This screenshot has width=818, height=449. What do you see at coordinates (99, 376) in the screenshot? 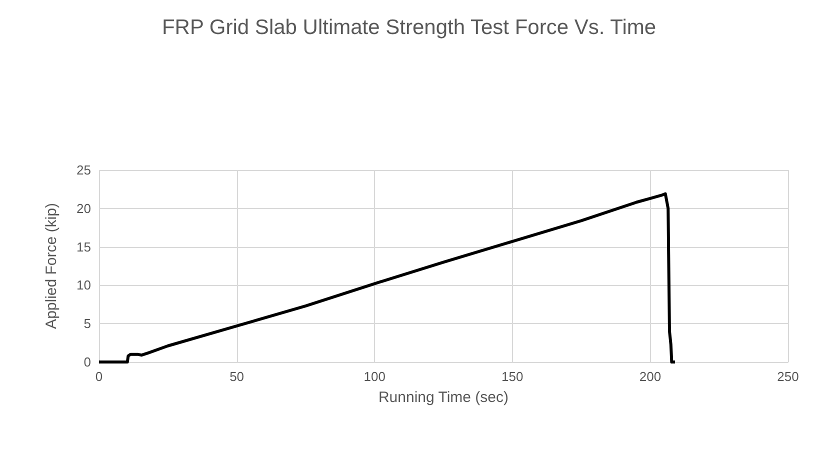
I see `x-tick-label: 0` at bounding box center [99, 376].